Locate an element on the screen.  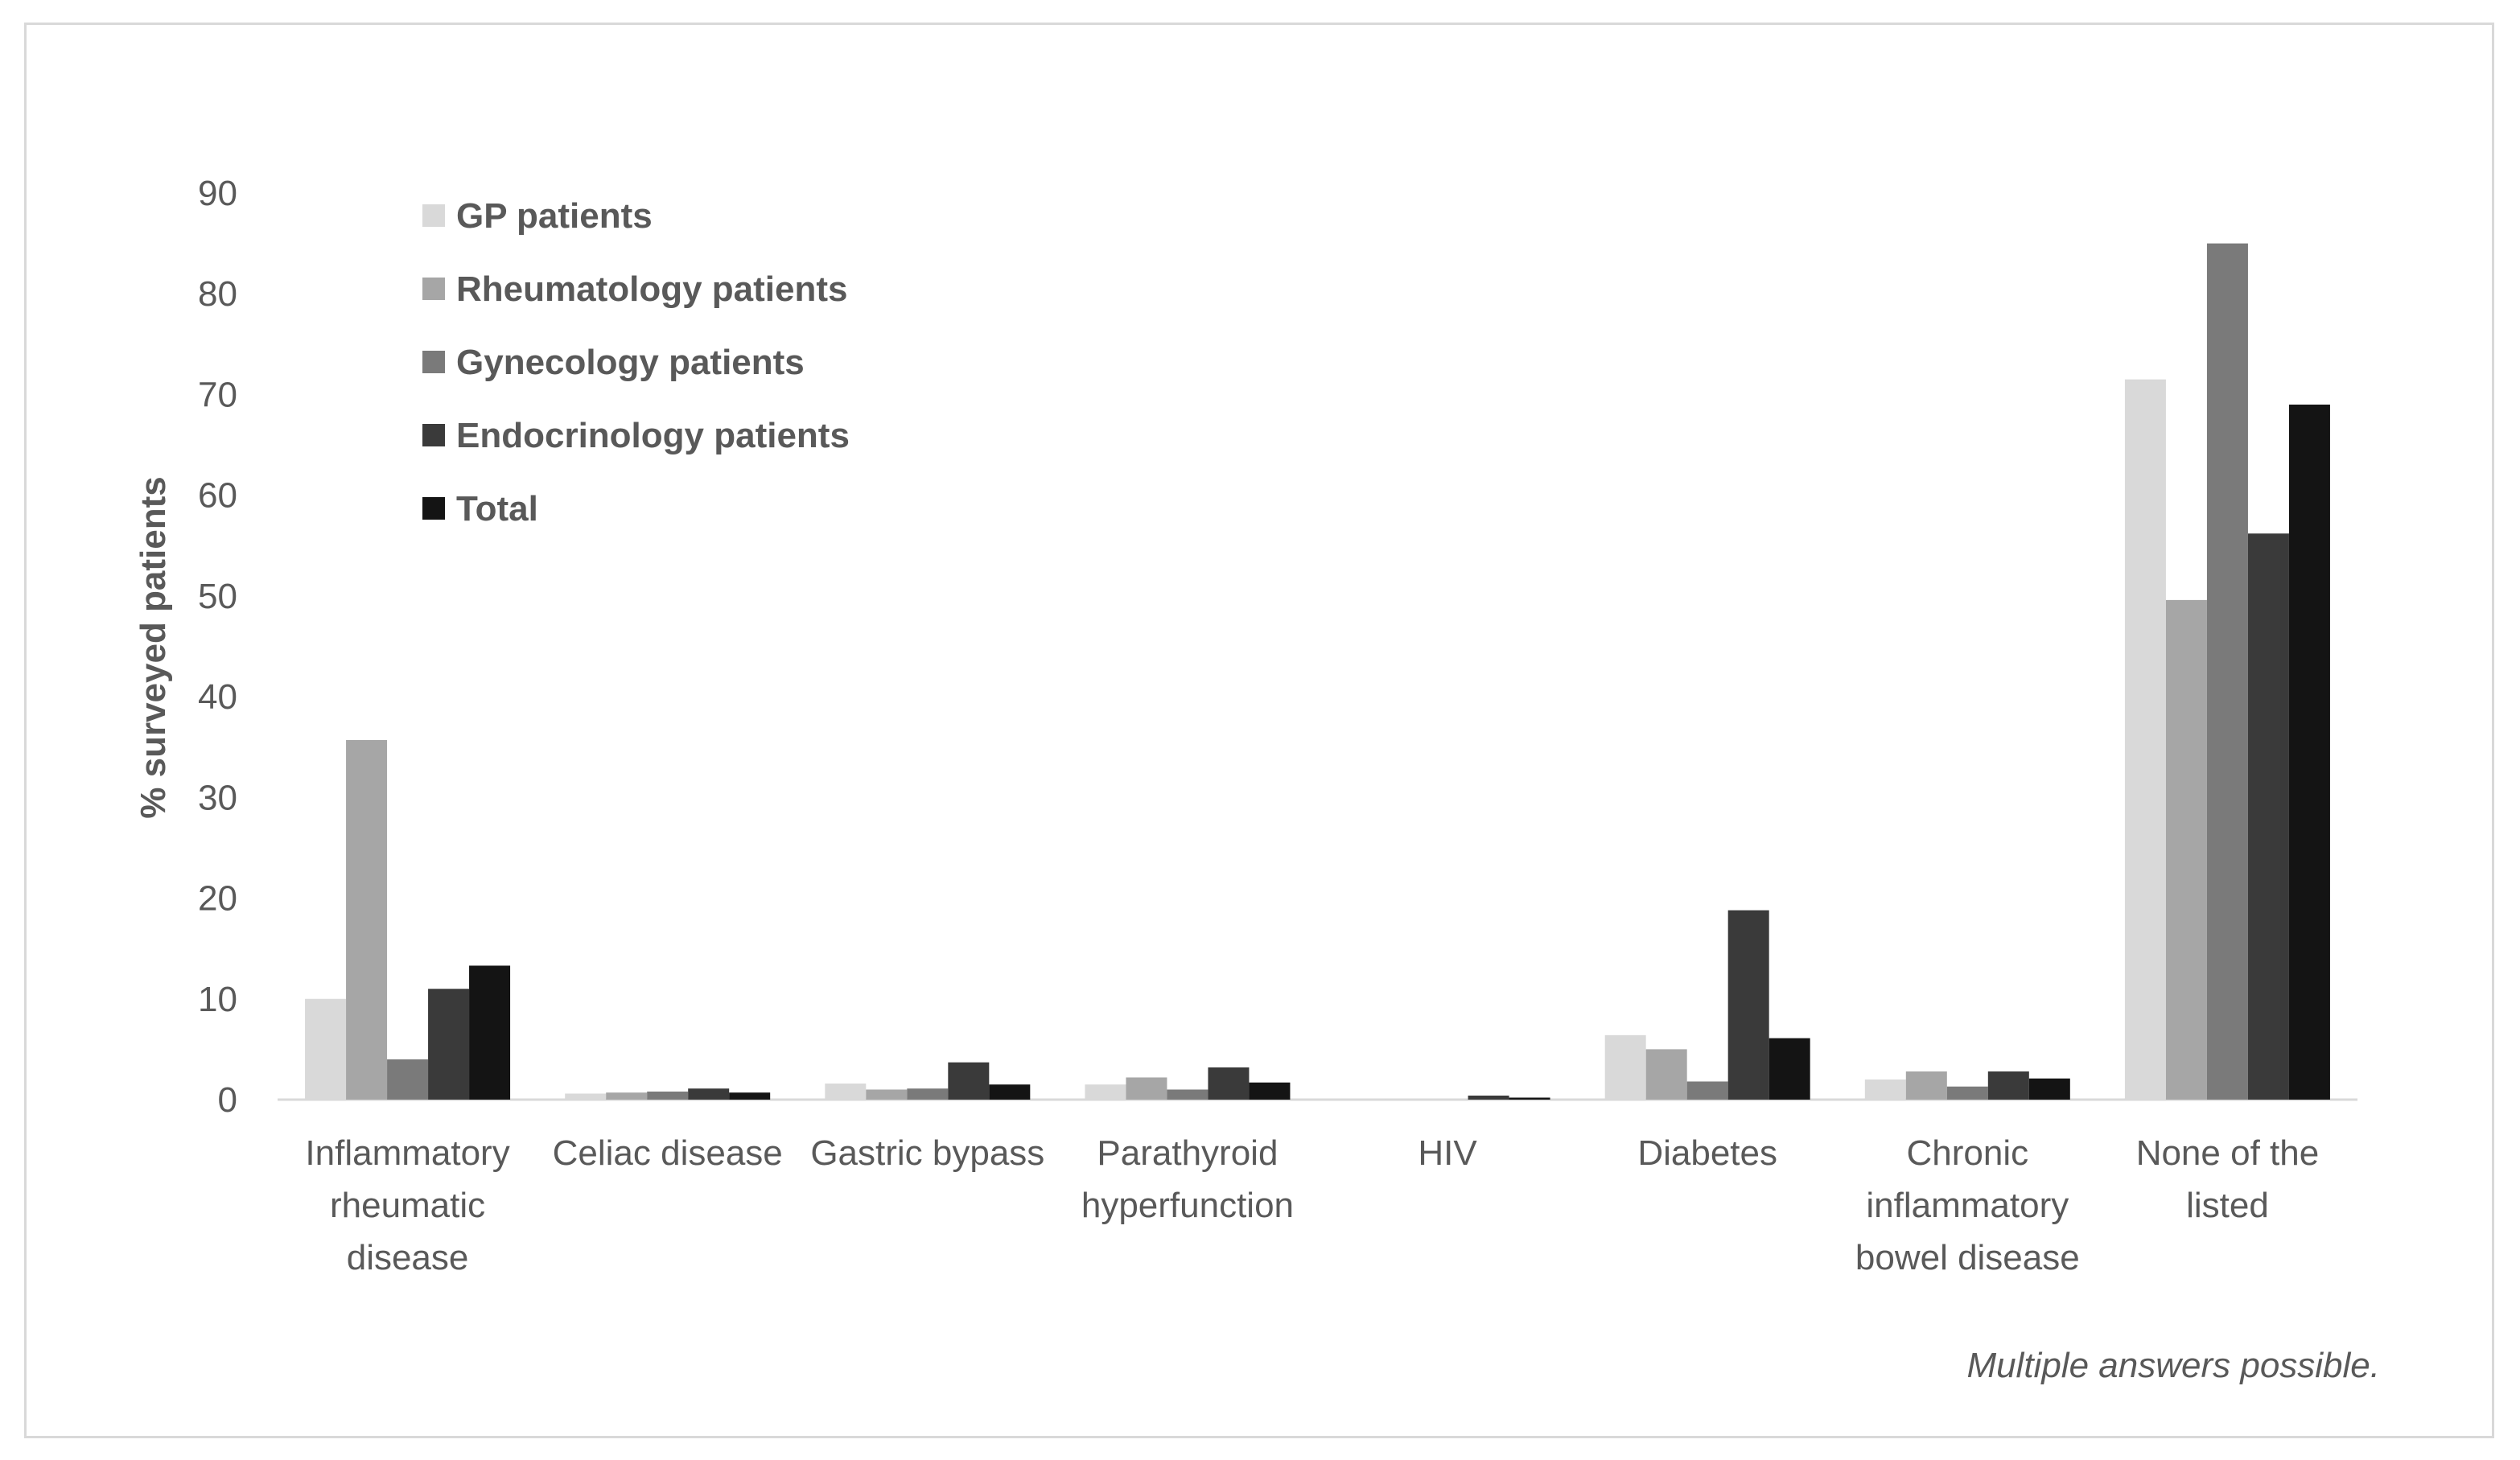
x-tick-label: None of the listed is located at coordinates (2228, 1179).